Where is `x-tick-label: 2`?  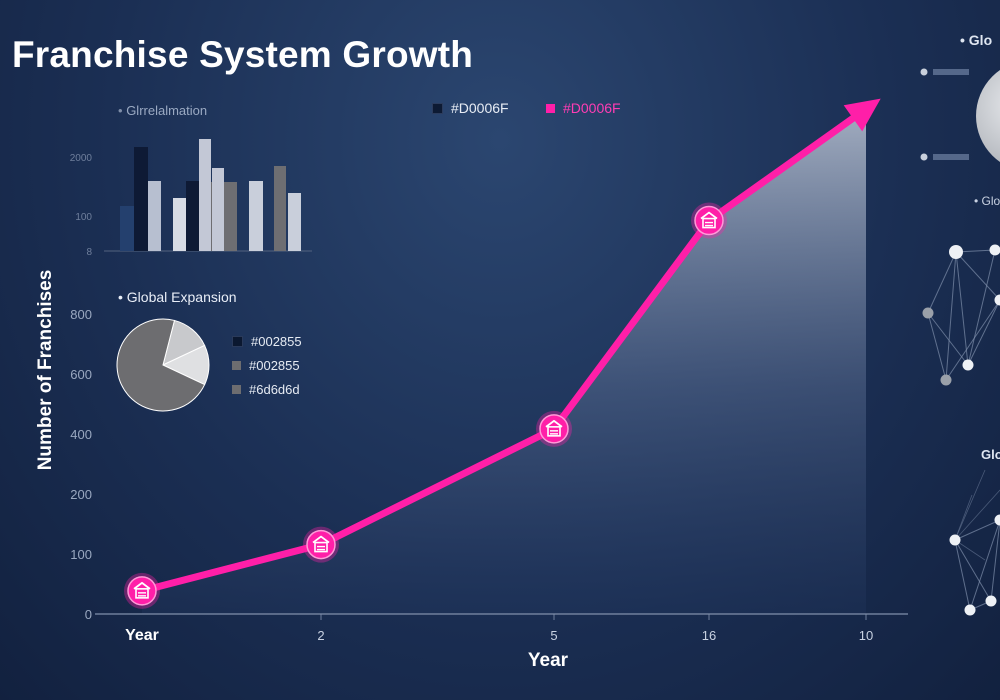 x-tick-label: 2 is located at coordinates (320, 635).